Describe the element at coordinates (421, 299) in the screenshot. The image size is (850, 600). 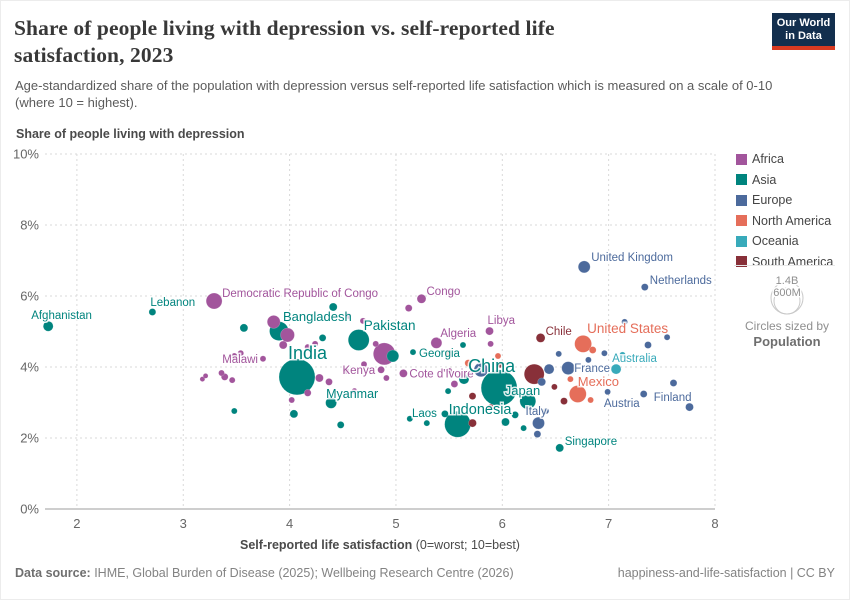
I see `data-point-congo` at that location.